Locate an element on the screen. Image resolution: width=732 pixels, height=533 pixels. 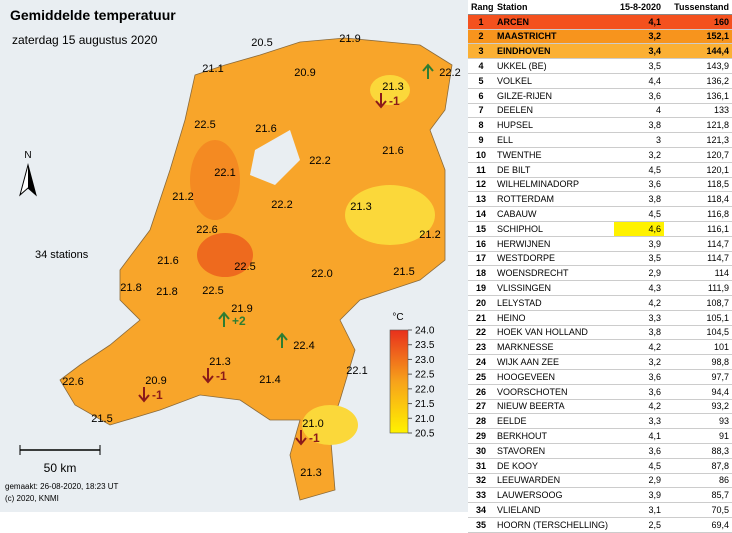
trend-change: +2 is located at coordinates (239, 321).